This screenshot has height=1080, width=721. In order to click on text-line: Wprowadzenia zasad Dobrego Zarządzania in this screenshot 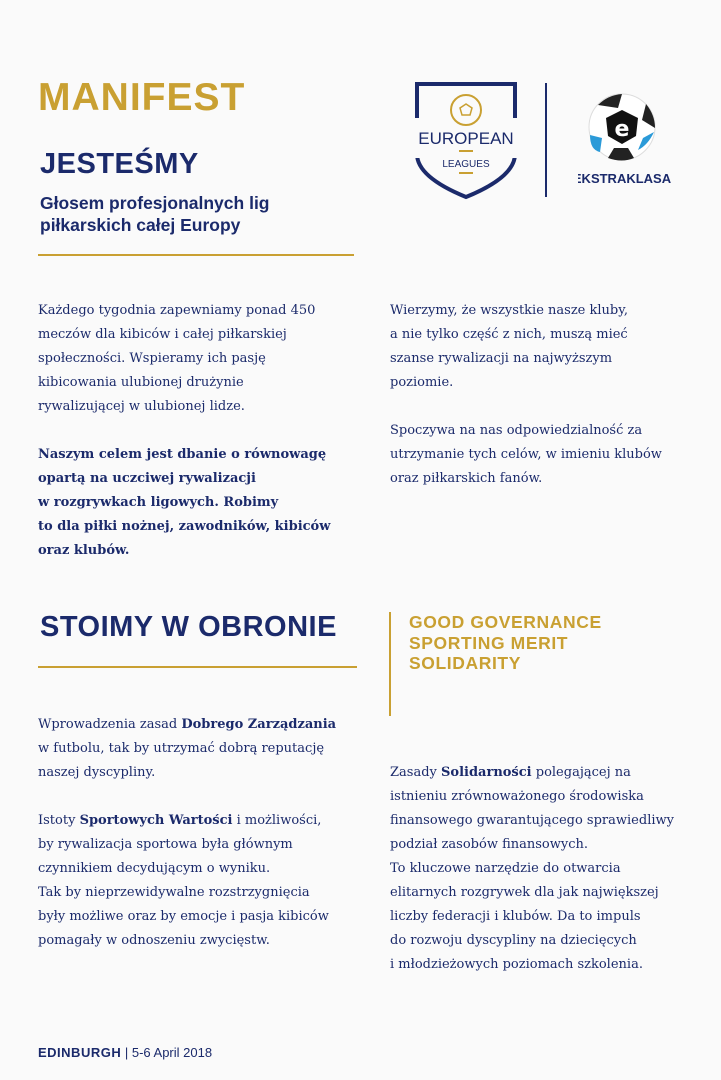, I will do `click(187, 725)`.